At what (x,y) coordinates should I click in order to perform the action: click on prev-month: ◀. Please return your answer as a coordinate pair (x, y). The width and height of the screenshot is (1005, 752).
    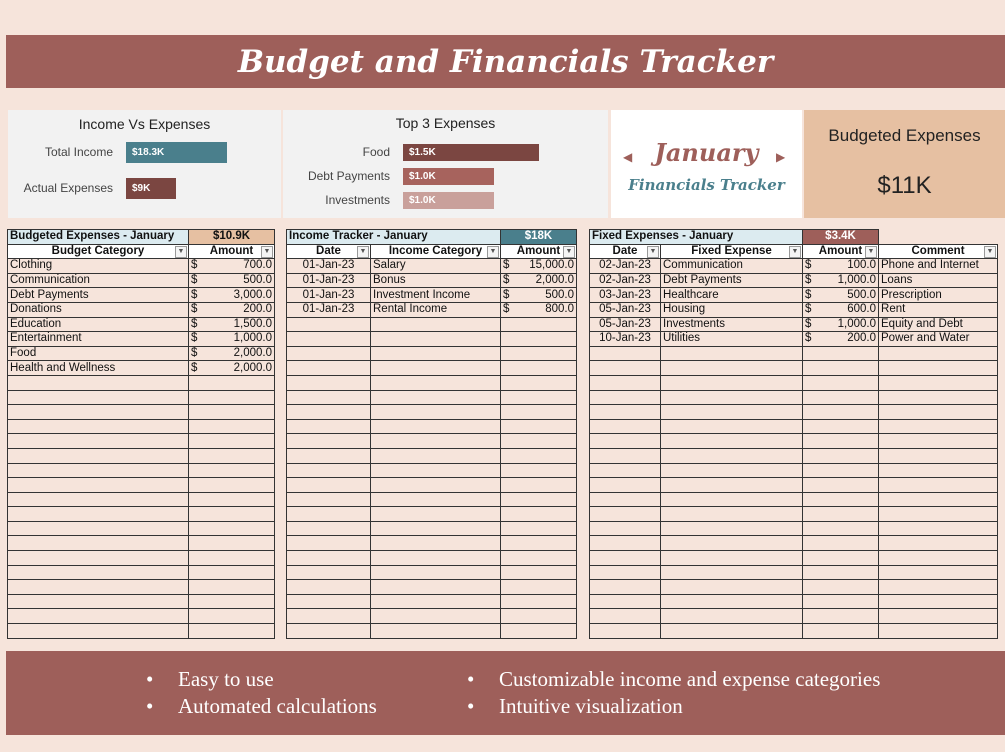
    Looking at the image, I should click on (628, 157).